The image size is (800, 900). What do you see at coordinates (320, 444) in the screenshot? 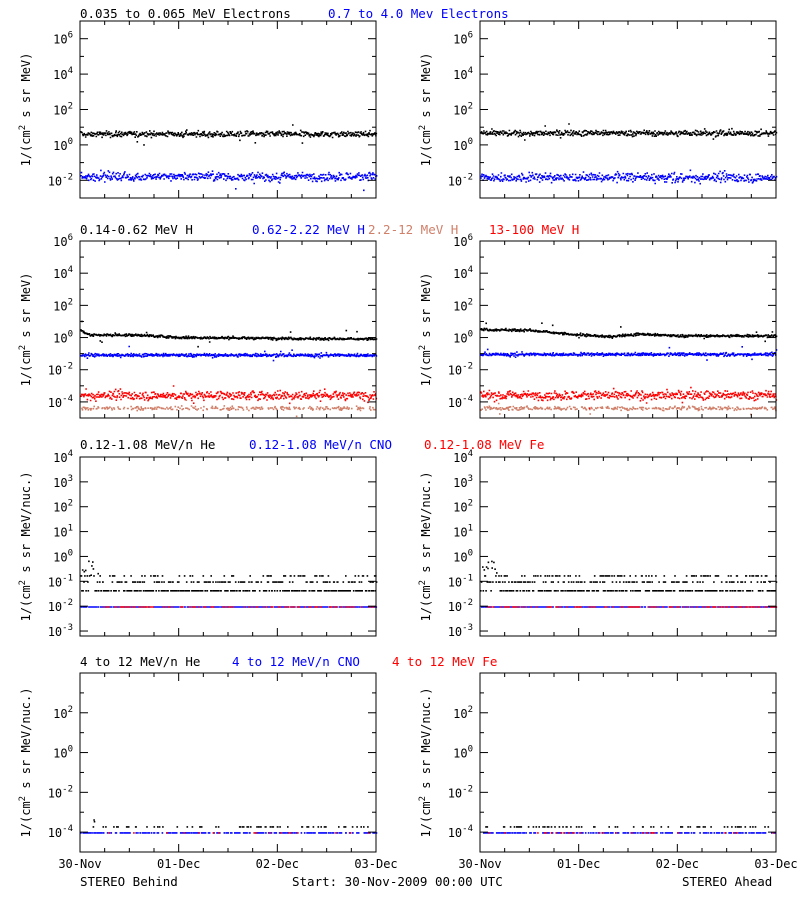
I see `row-3-title-2: 0.12-1.08 MeV/n CNO` at bounding box center [320, 444].